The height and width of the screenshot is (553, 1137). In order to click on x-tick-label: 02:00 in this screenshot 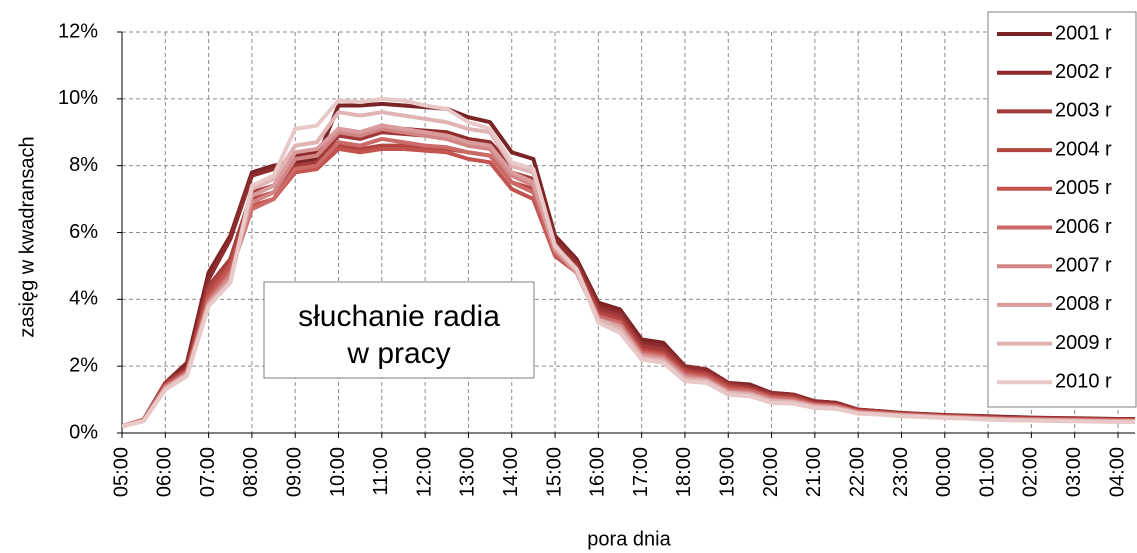, I will do `click(1031, 472)`.